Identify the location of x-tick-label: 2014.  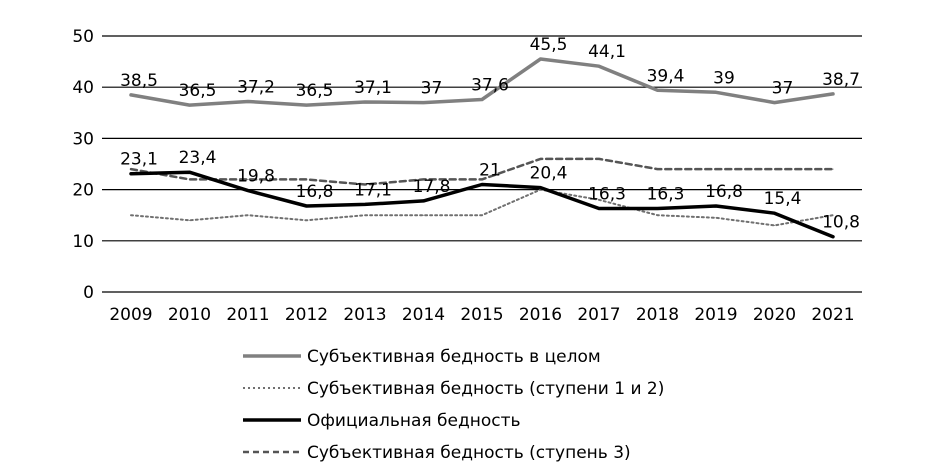
(423, 315).